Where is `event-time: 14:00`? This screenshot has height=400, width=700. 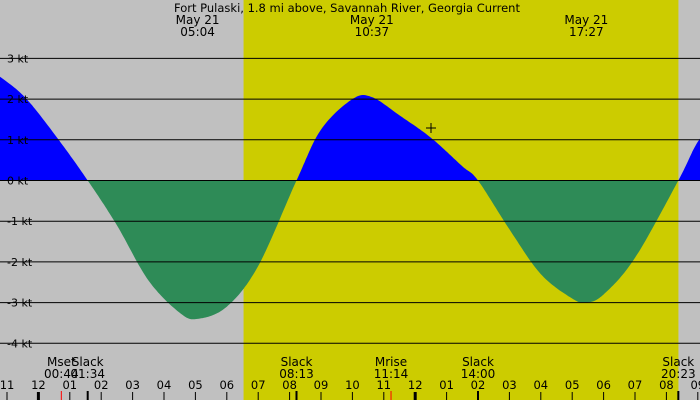
event-time: 14:00 is located at coordinates (478, 374).